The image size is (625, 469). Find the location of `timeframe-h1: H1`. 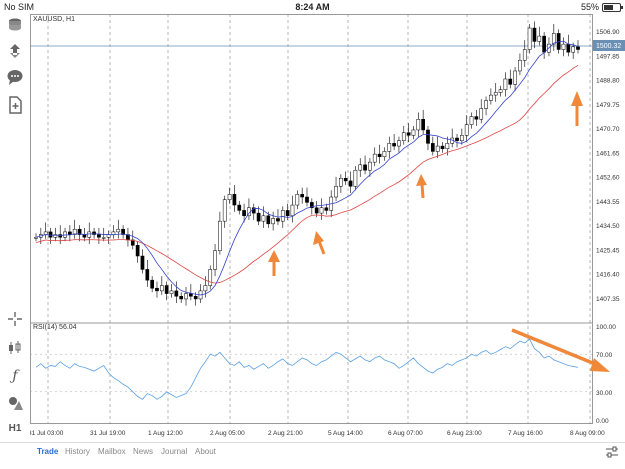

timeframe-h1: H1 is located at coordinates (15, 428).